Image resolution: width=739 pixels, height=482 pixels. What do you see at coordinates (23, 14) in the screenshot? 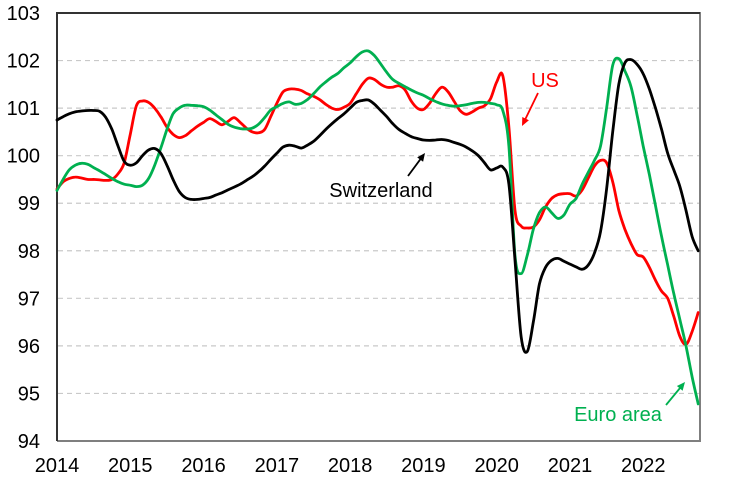
I see `y-axis-tick-label: 103` at bounding box center [23, 14].